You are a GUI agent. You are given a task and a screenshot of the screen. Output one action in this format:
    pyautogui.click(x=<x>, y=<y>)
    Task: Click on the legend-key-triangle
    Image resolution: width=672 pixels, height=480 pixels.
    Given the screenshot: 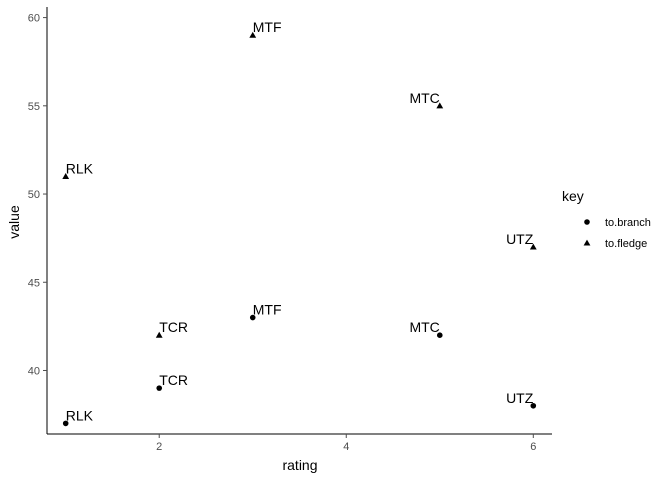 What is the action you would take?
    pyautogui.click(x=587, y=242)
    